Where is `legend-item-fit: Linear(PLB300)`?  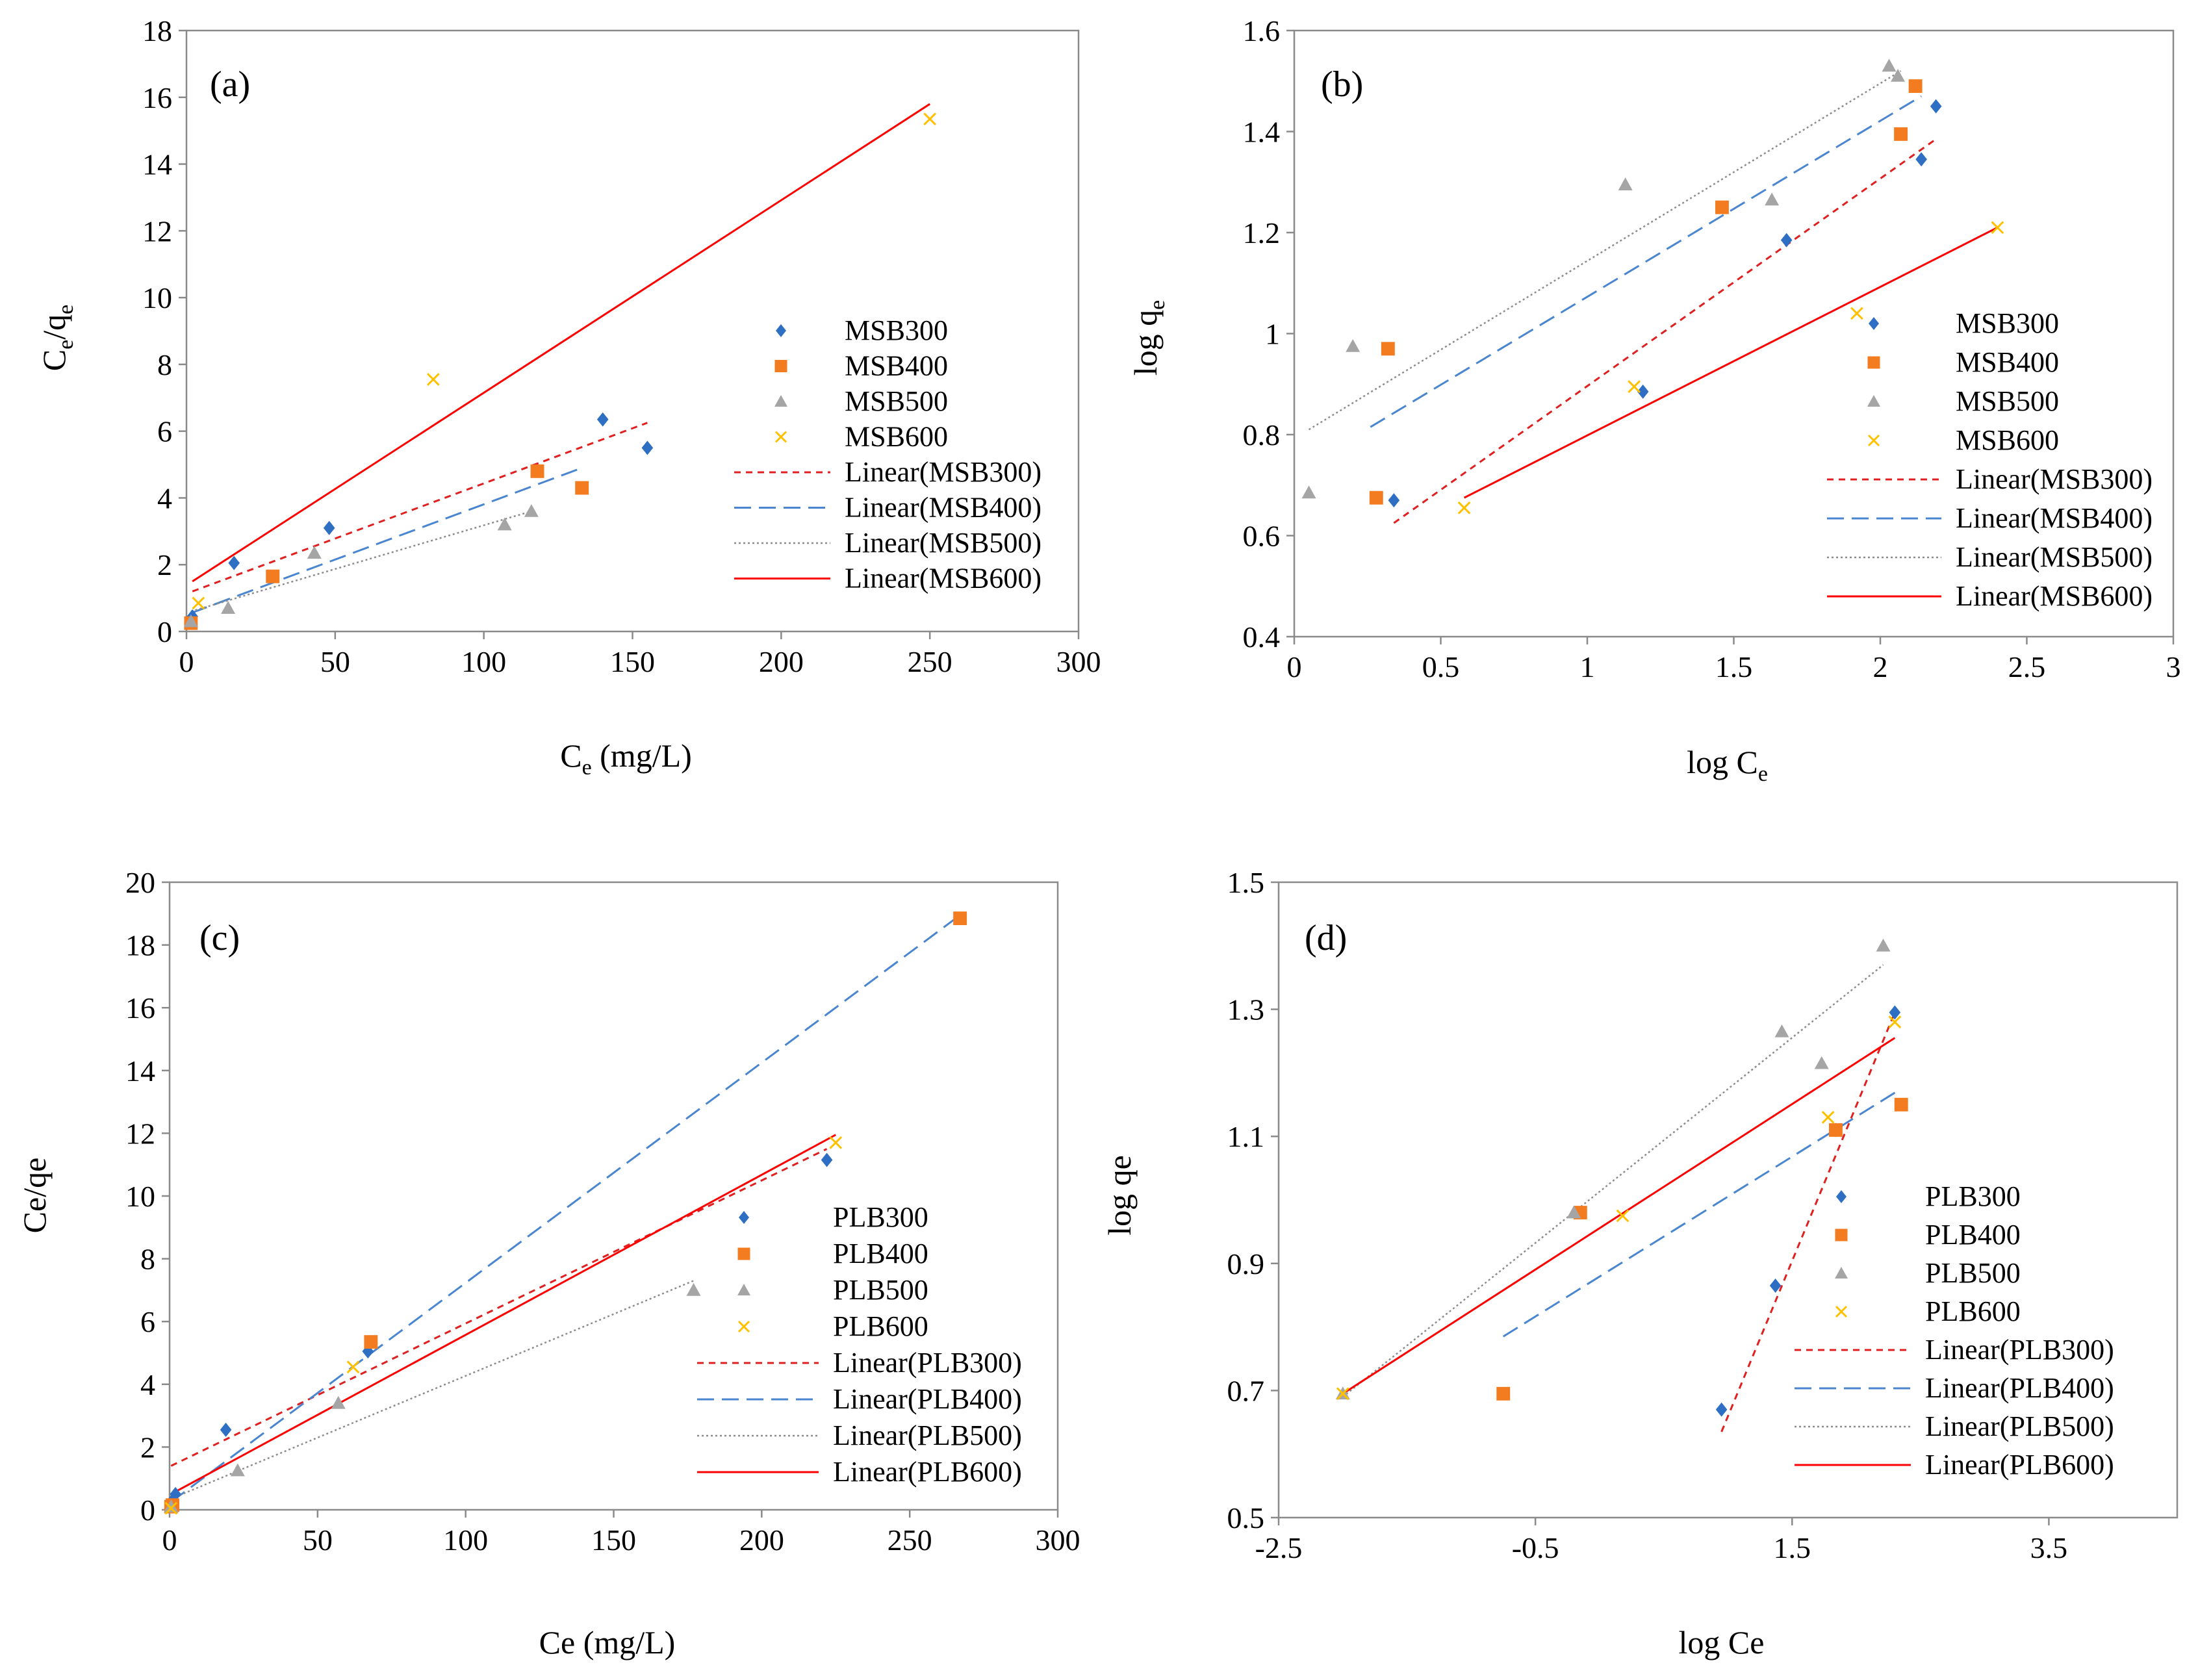
legend-item-fit: Linear(PLB300) is located at coordinates (859, 1363).